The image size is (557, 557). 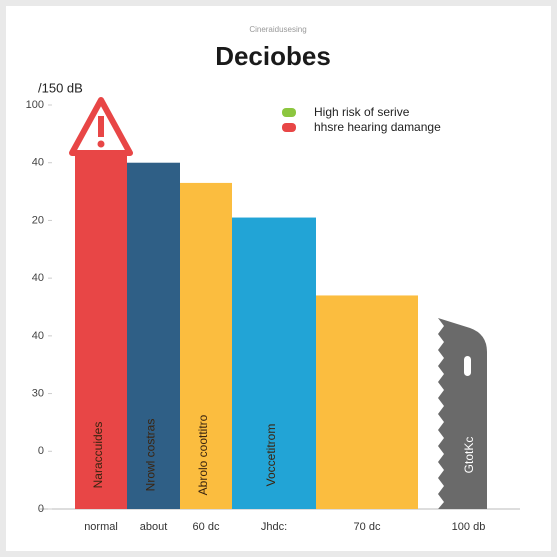 What do you see at coordinates (362, 112) in the screenshot?
I see `legend-label: High risk of serive` at bounding box center [362, 112].